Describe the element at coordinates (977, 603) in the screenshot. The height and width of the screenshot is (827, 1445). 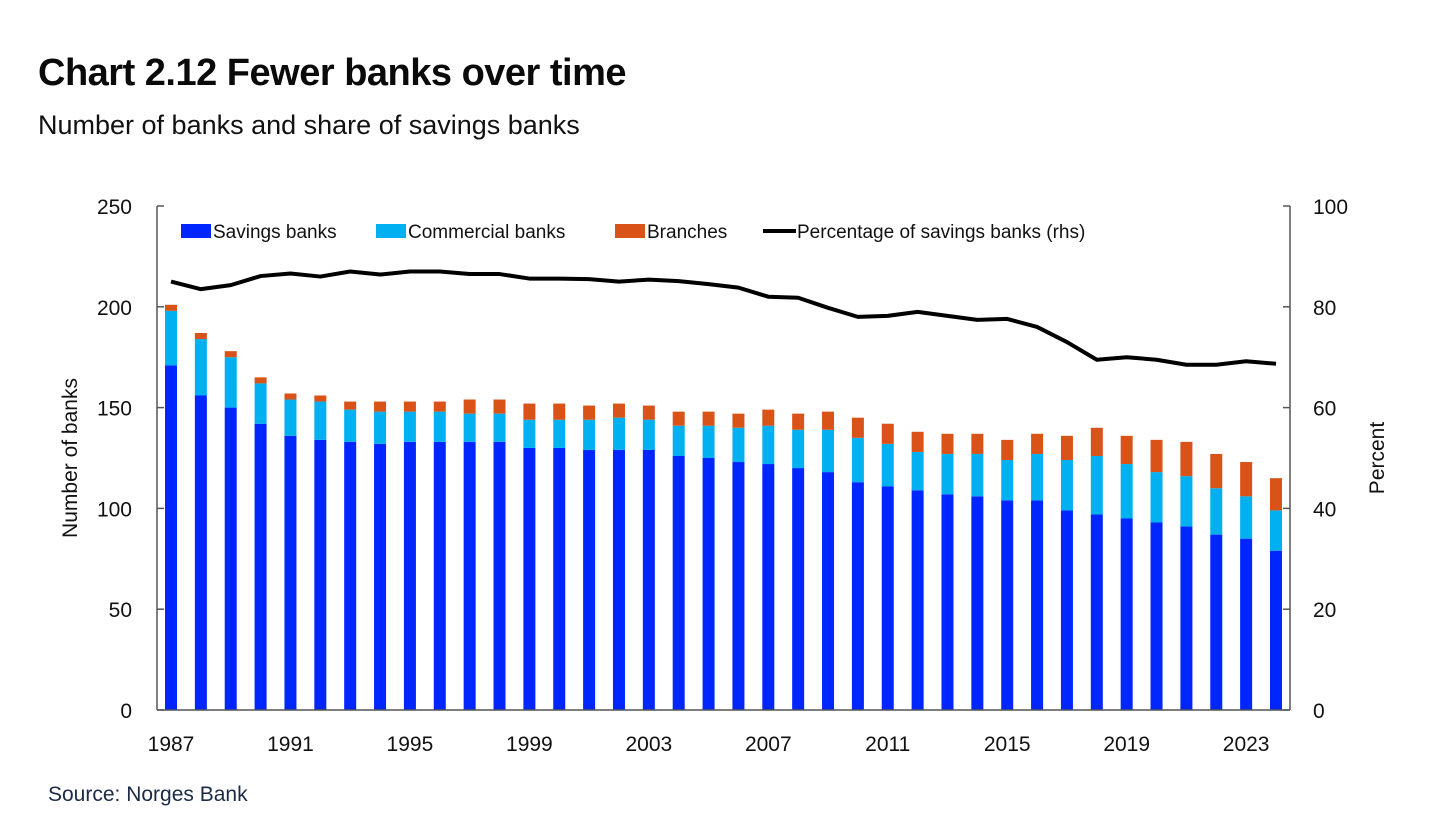
I see `bar-savings-2014` at that location.